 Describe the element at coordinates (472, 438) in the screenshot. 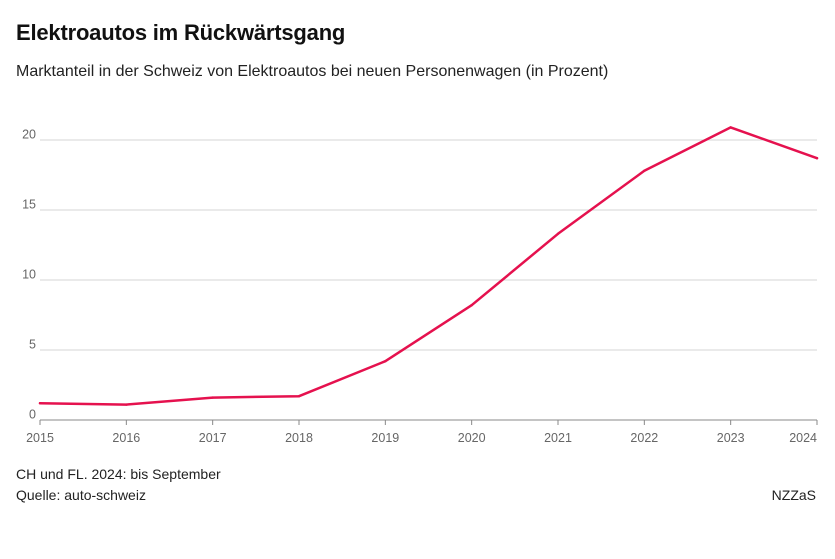

I see `x-tick-label: 2020` at that location.